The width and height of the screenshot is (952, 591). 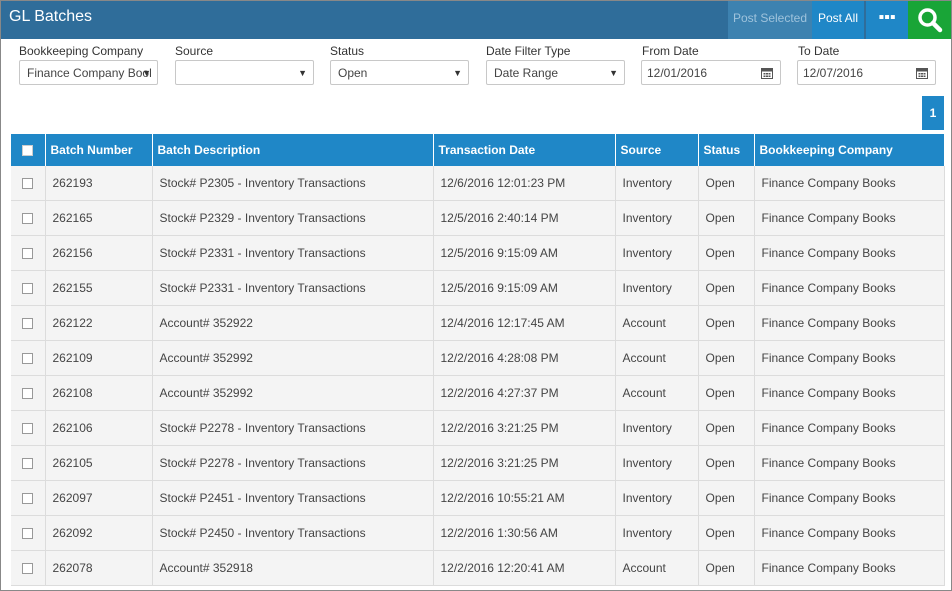 I want to click on select-all-cell, so click(x=28, y=150).